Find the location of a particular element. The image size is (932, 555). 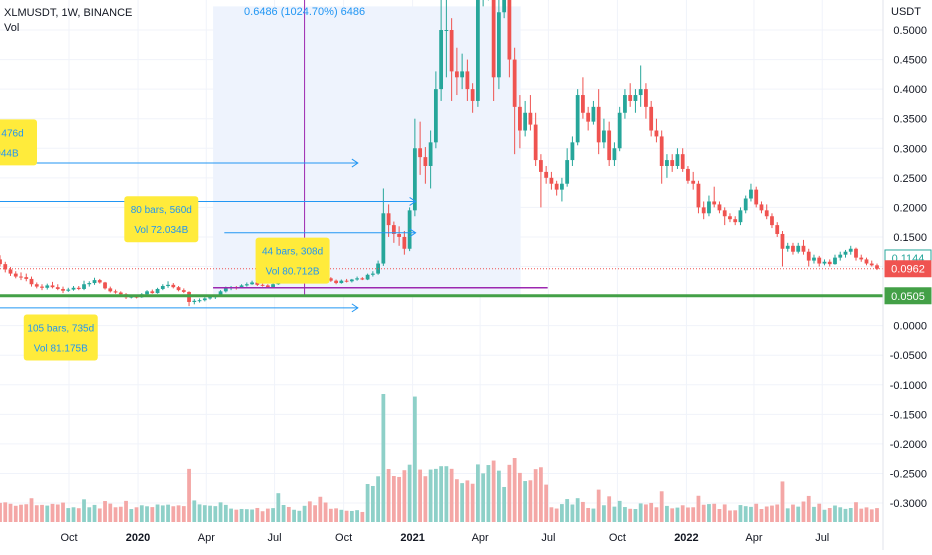

symbol-line: XLMUSDT, 1W, BINANCE is located at coordinates (68, 13).